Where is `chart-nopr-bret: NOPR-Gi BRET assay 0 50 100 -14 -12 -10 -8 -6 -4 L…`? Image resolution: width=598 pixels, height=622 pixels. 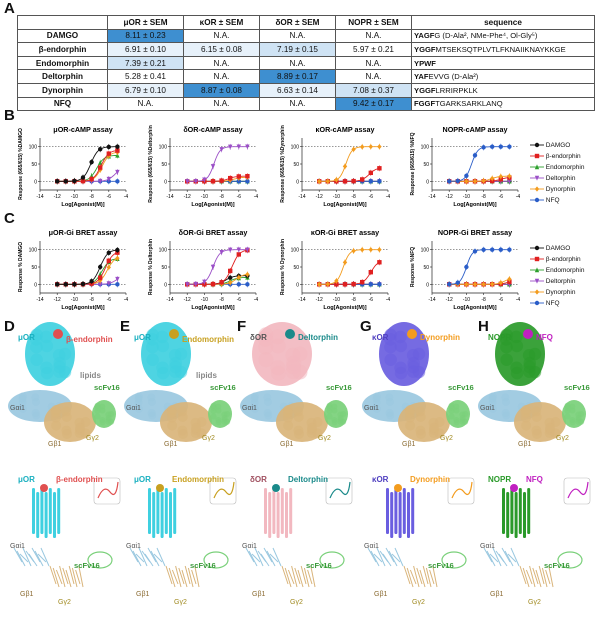
chart-nopr-bret: NOPR-Gi BRET assay 0 50 100 -14 -12 -10 -8 -6 -4 L… is located at coordinates (465, 269).